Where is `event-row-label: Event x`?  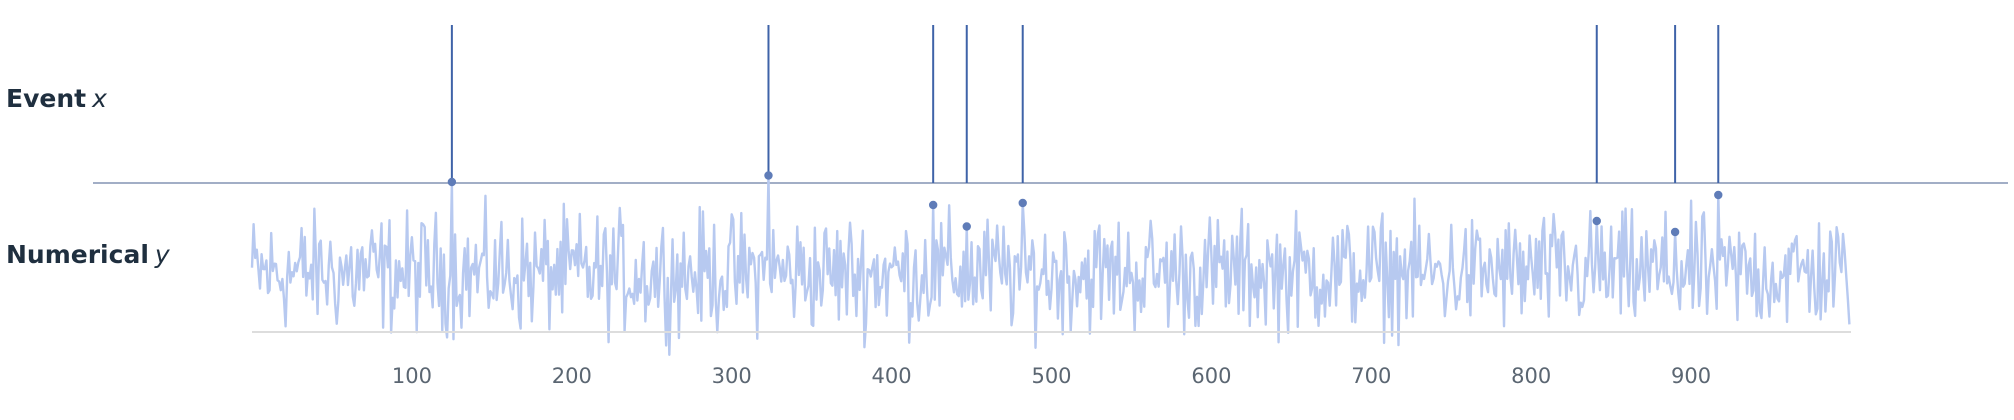
event-row-label: Event x is located at coordinates (56, 98).